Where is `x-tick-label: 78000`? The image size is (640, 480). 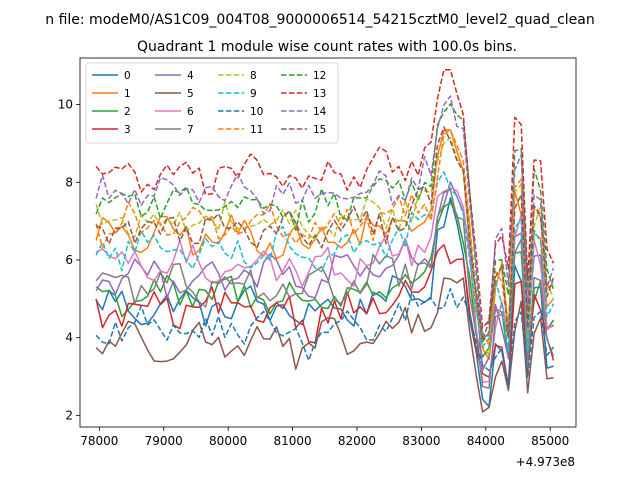
x-tick-label: 78000 is located at coordinates (99, 441).